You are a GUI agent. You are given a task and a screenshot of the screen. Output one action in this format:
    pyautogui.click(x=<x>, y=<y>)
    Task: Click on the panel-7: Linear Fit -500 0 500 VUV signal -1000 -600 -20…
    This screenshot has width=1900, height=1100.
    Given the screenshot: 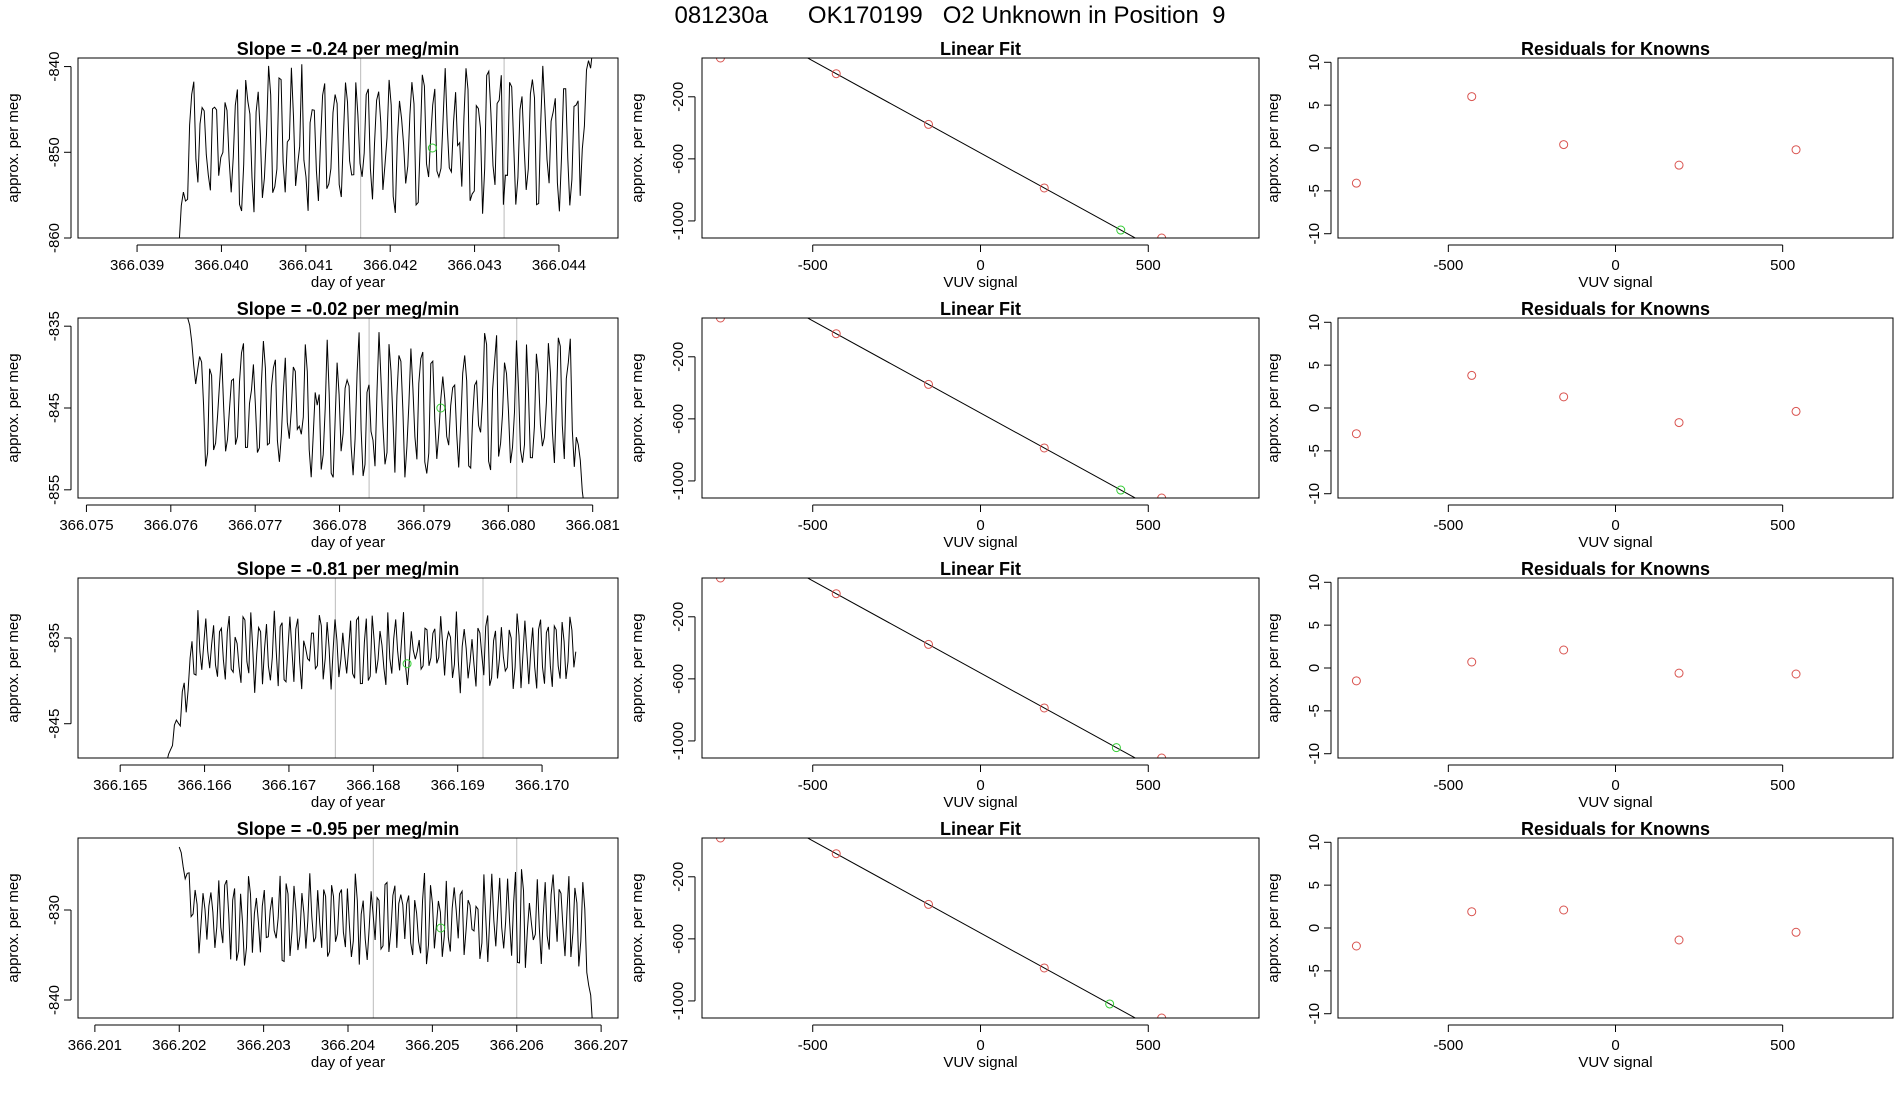 What is the action you would take?
    pyautogui.click(x=944, y=685)
    